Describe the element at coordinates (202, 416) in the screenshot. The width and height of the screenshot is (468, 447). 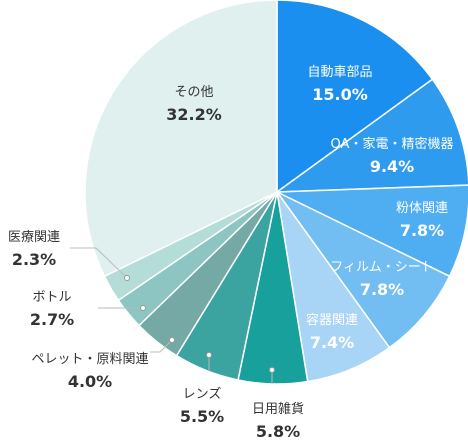
I see `slice-value: 5.5%` at that location.